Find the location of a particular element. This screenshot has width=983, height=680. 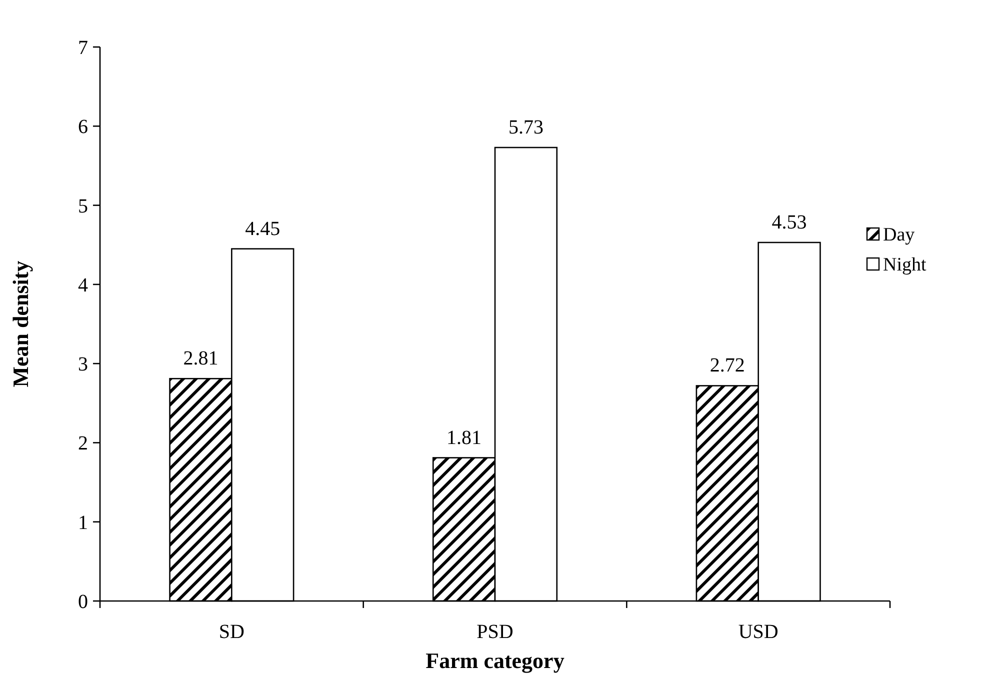

data-label: 2.81 is located at coordinates (200, 359).